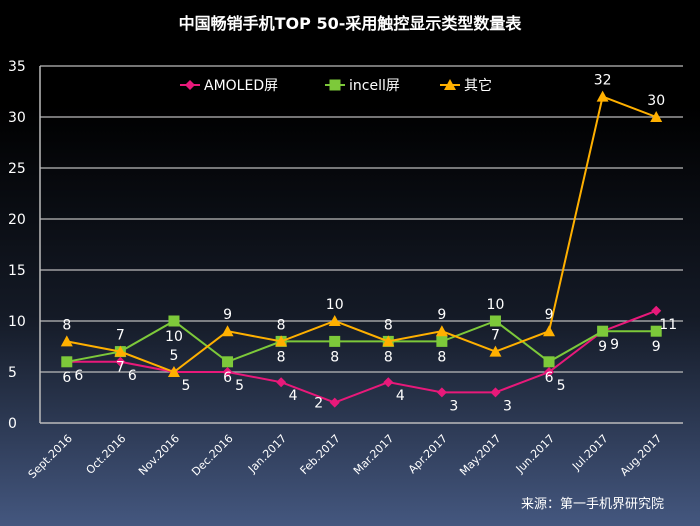  Describe the element at coordinates (656, 101) in the screenshot. I see `data-label: 30` at that location.